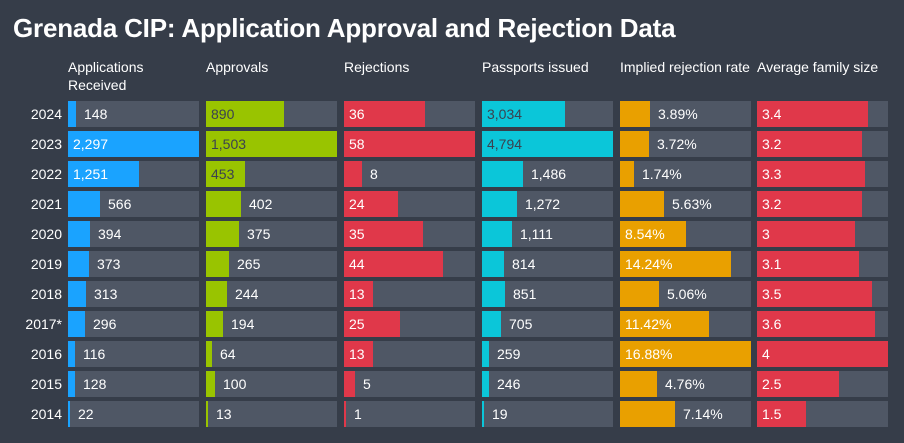  Describe the element at coordinates (271, 324) in the screenshot. I see `bar-track: 194` at that location.